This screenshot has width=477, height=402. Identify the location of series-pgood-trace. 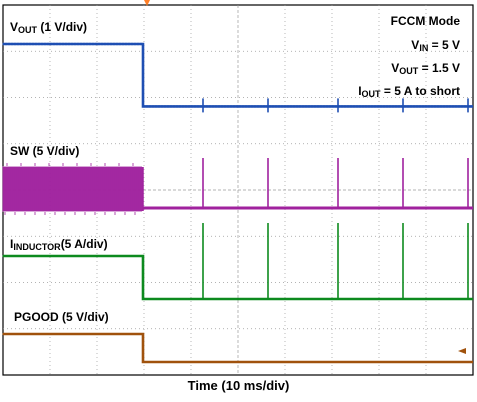
(237, 348).